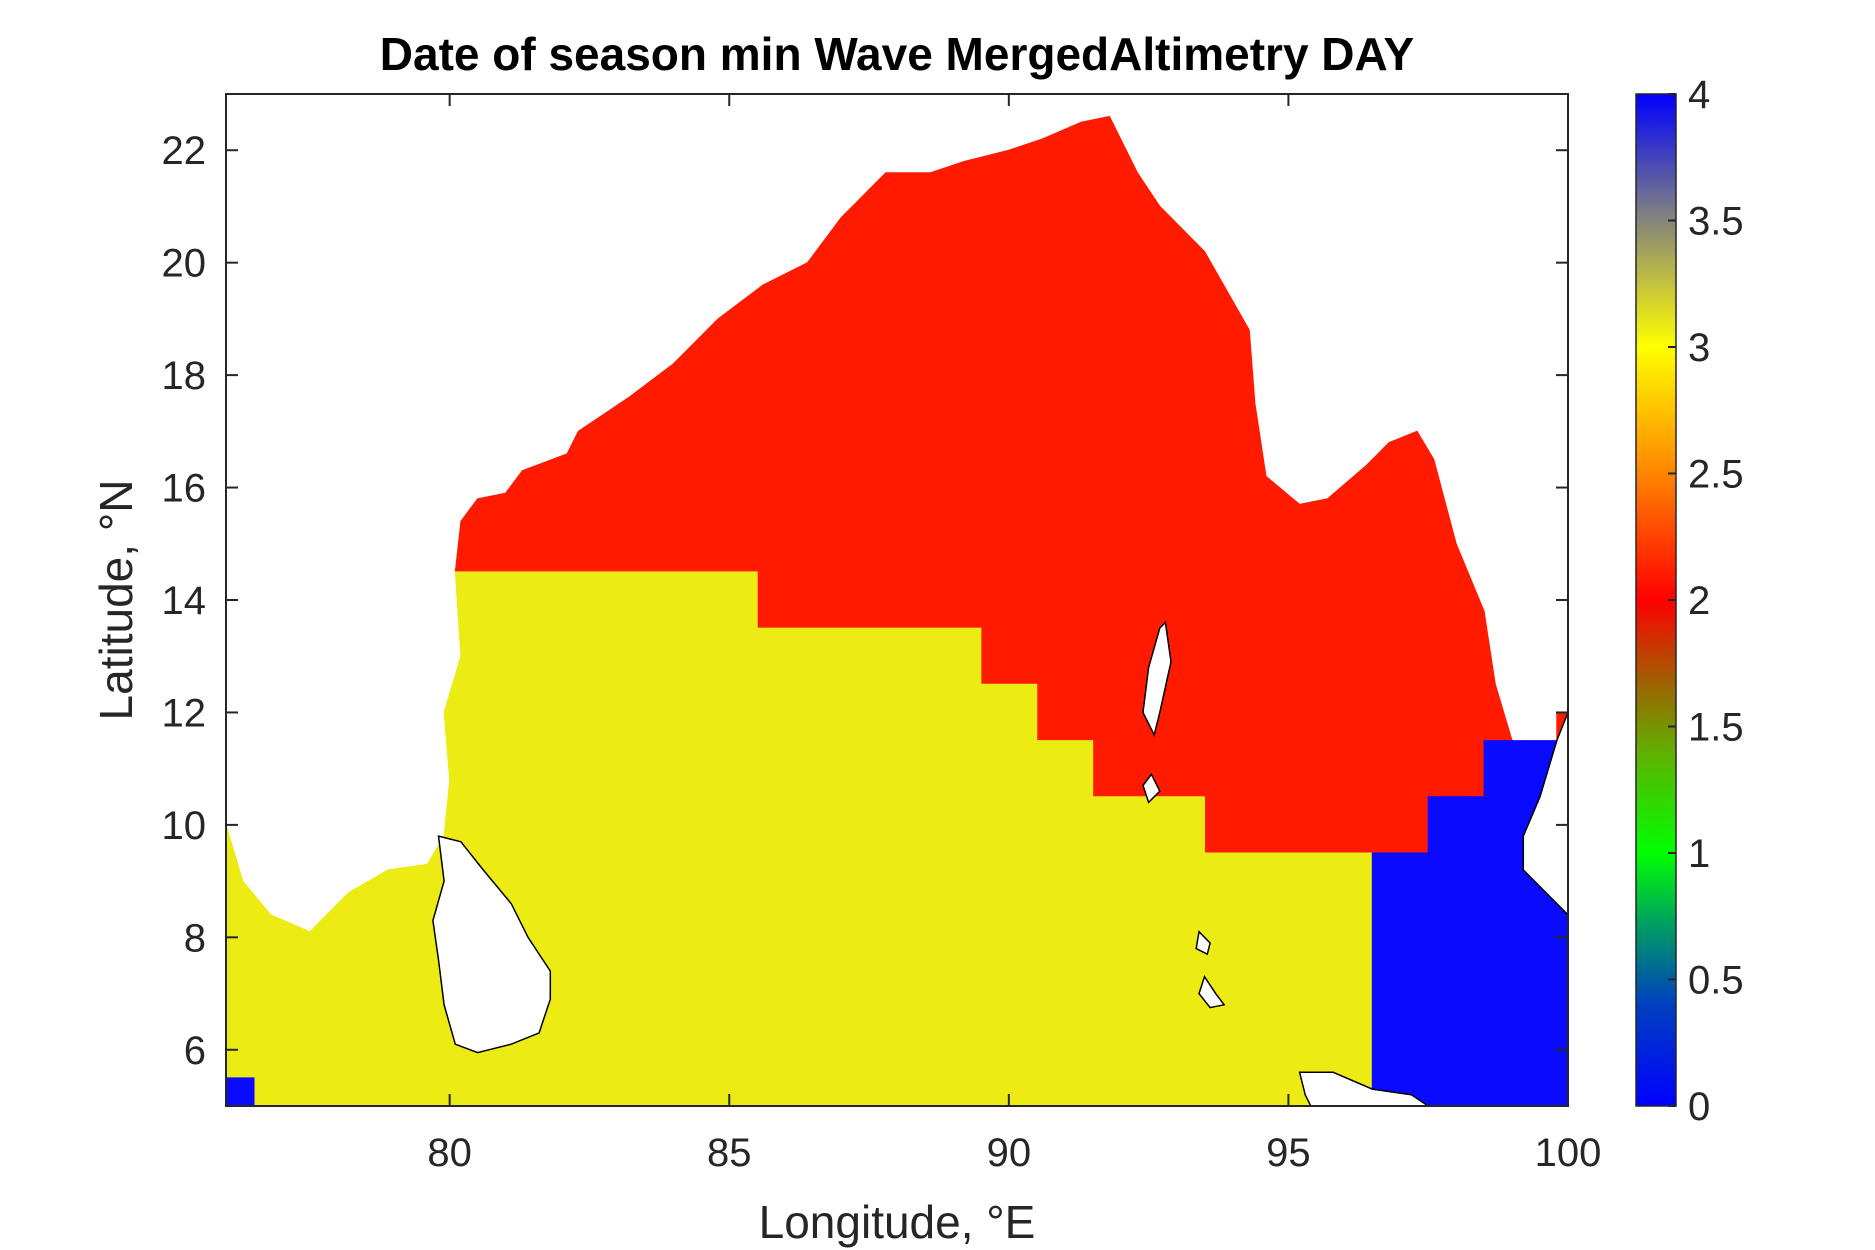  I want to click on y-tick-label: 10, so click(184, 826).